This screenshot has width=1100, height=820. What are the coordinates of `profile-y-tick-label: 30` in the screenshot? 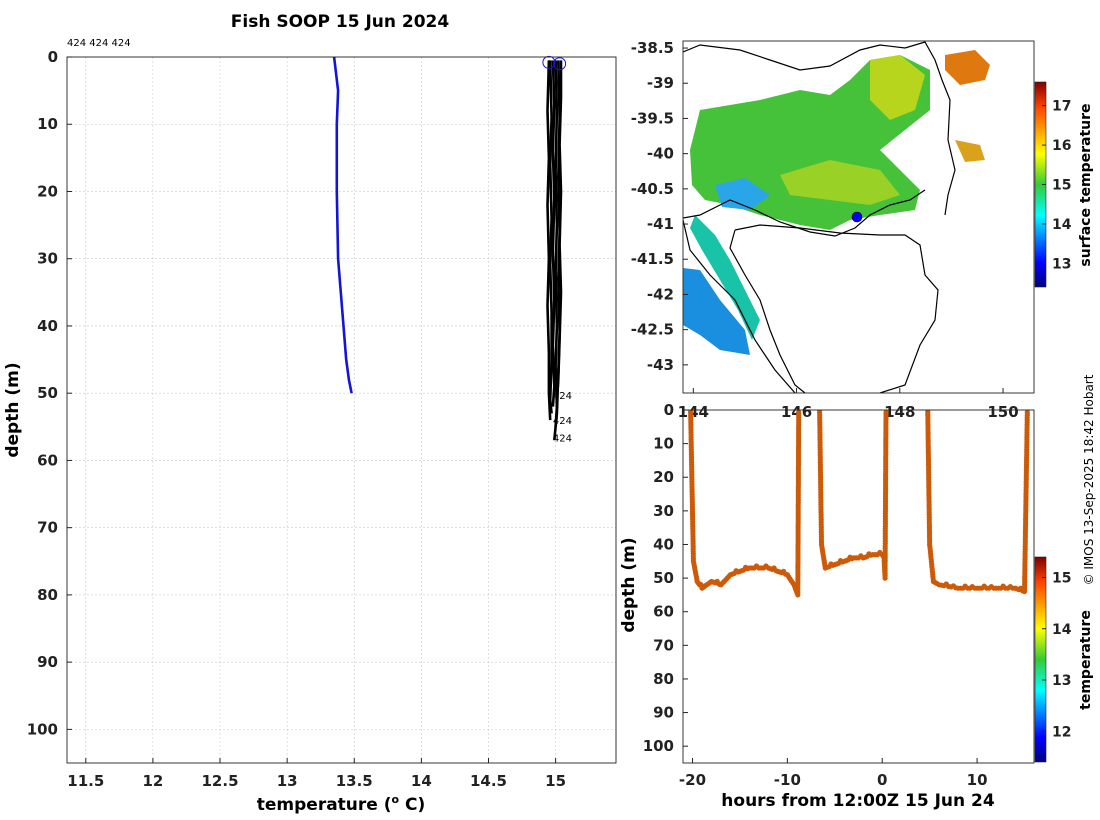 It's located at (47, 259).